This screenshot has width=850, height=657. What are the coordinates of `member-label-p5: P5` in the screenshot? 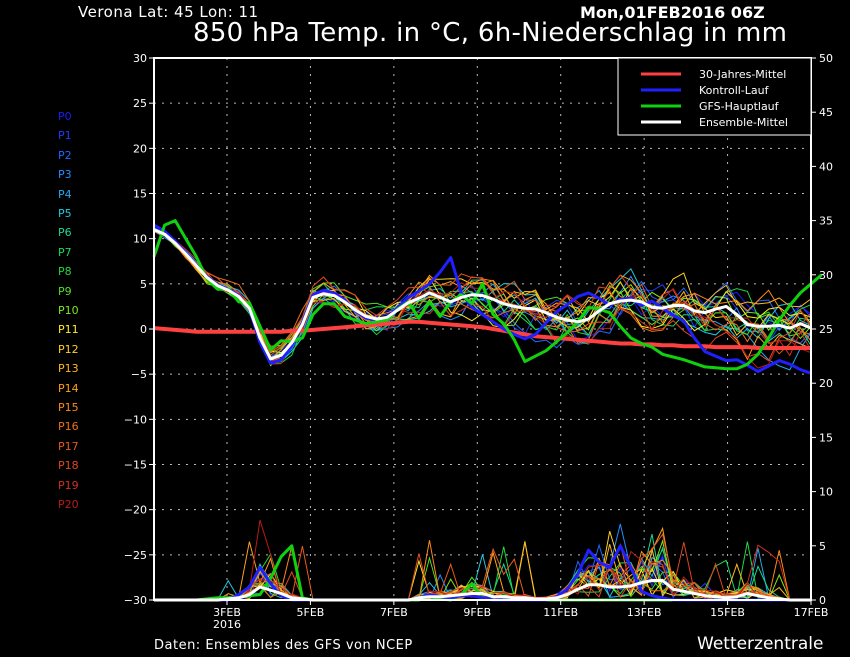 It's located at (65, 213).